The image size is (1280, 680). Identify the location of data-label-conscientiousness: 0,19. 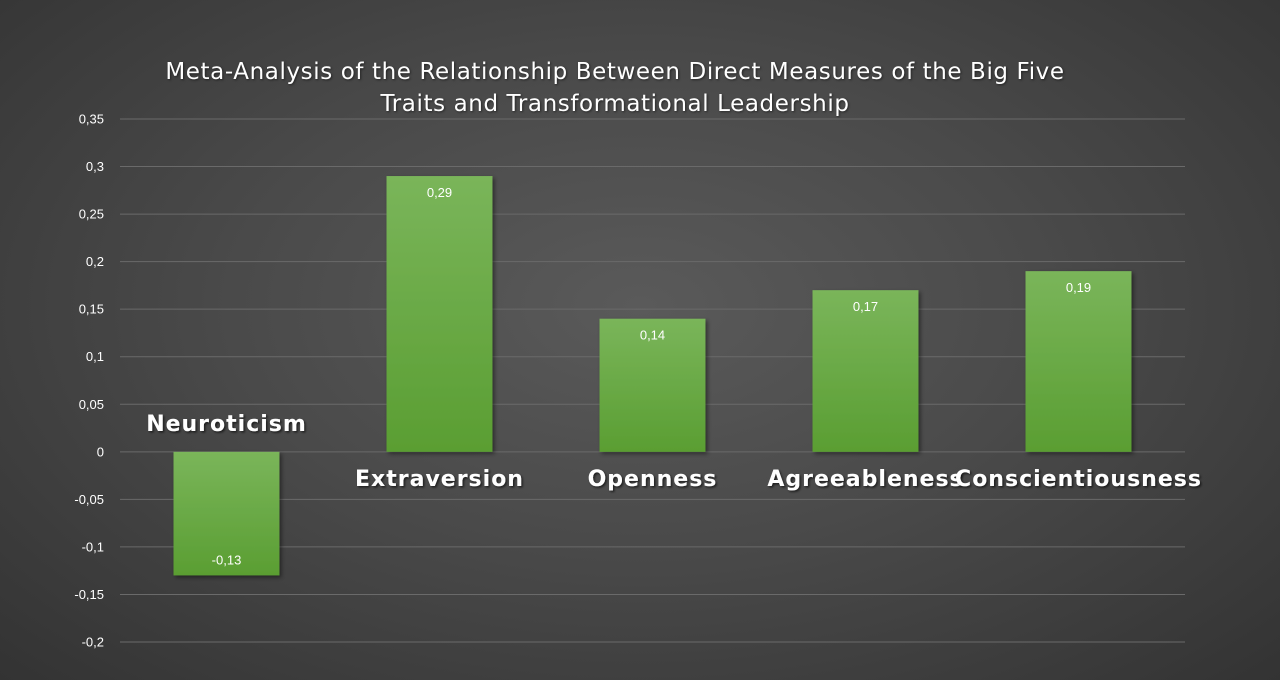
(1078, 287).